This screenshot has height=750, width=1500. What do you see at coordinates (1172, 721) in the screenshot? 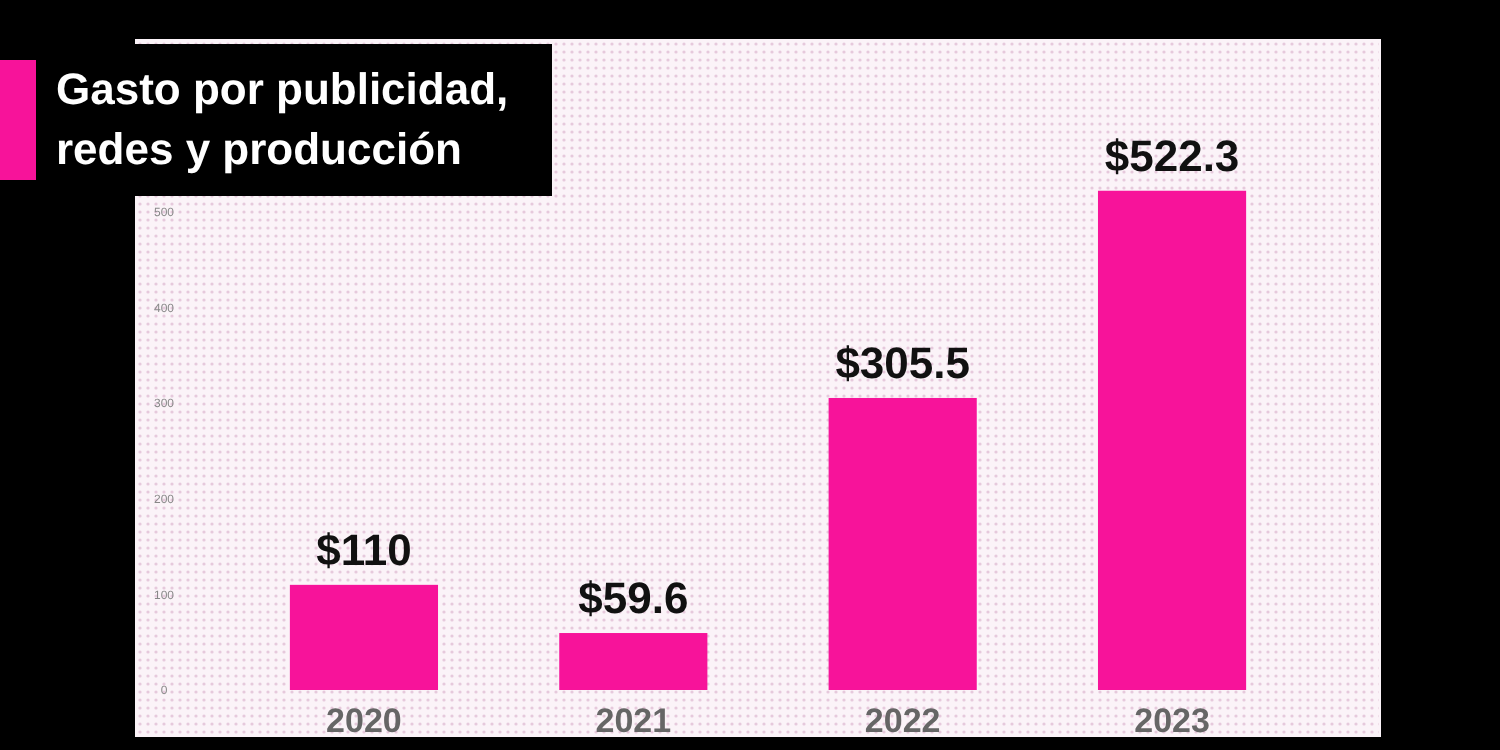
I see `x-tick-label: 2023` at bounding box center [1172, 721].